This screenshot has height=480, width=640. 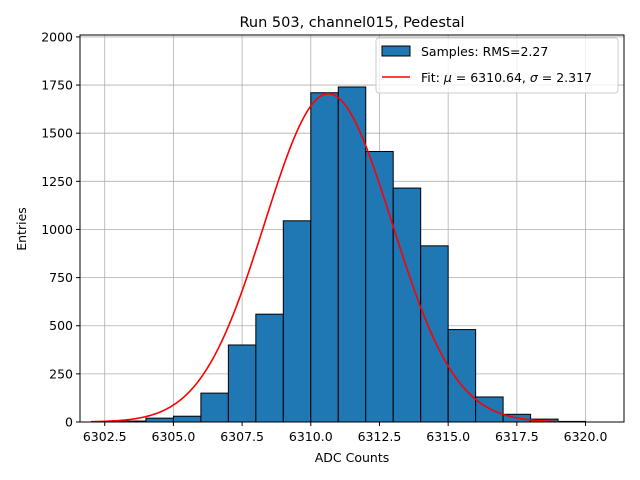 What do you see at coordinates (61, 373) in the screenshot?
I see `y-tick-label: 250` at bounding box center [61, 373].